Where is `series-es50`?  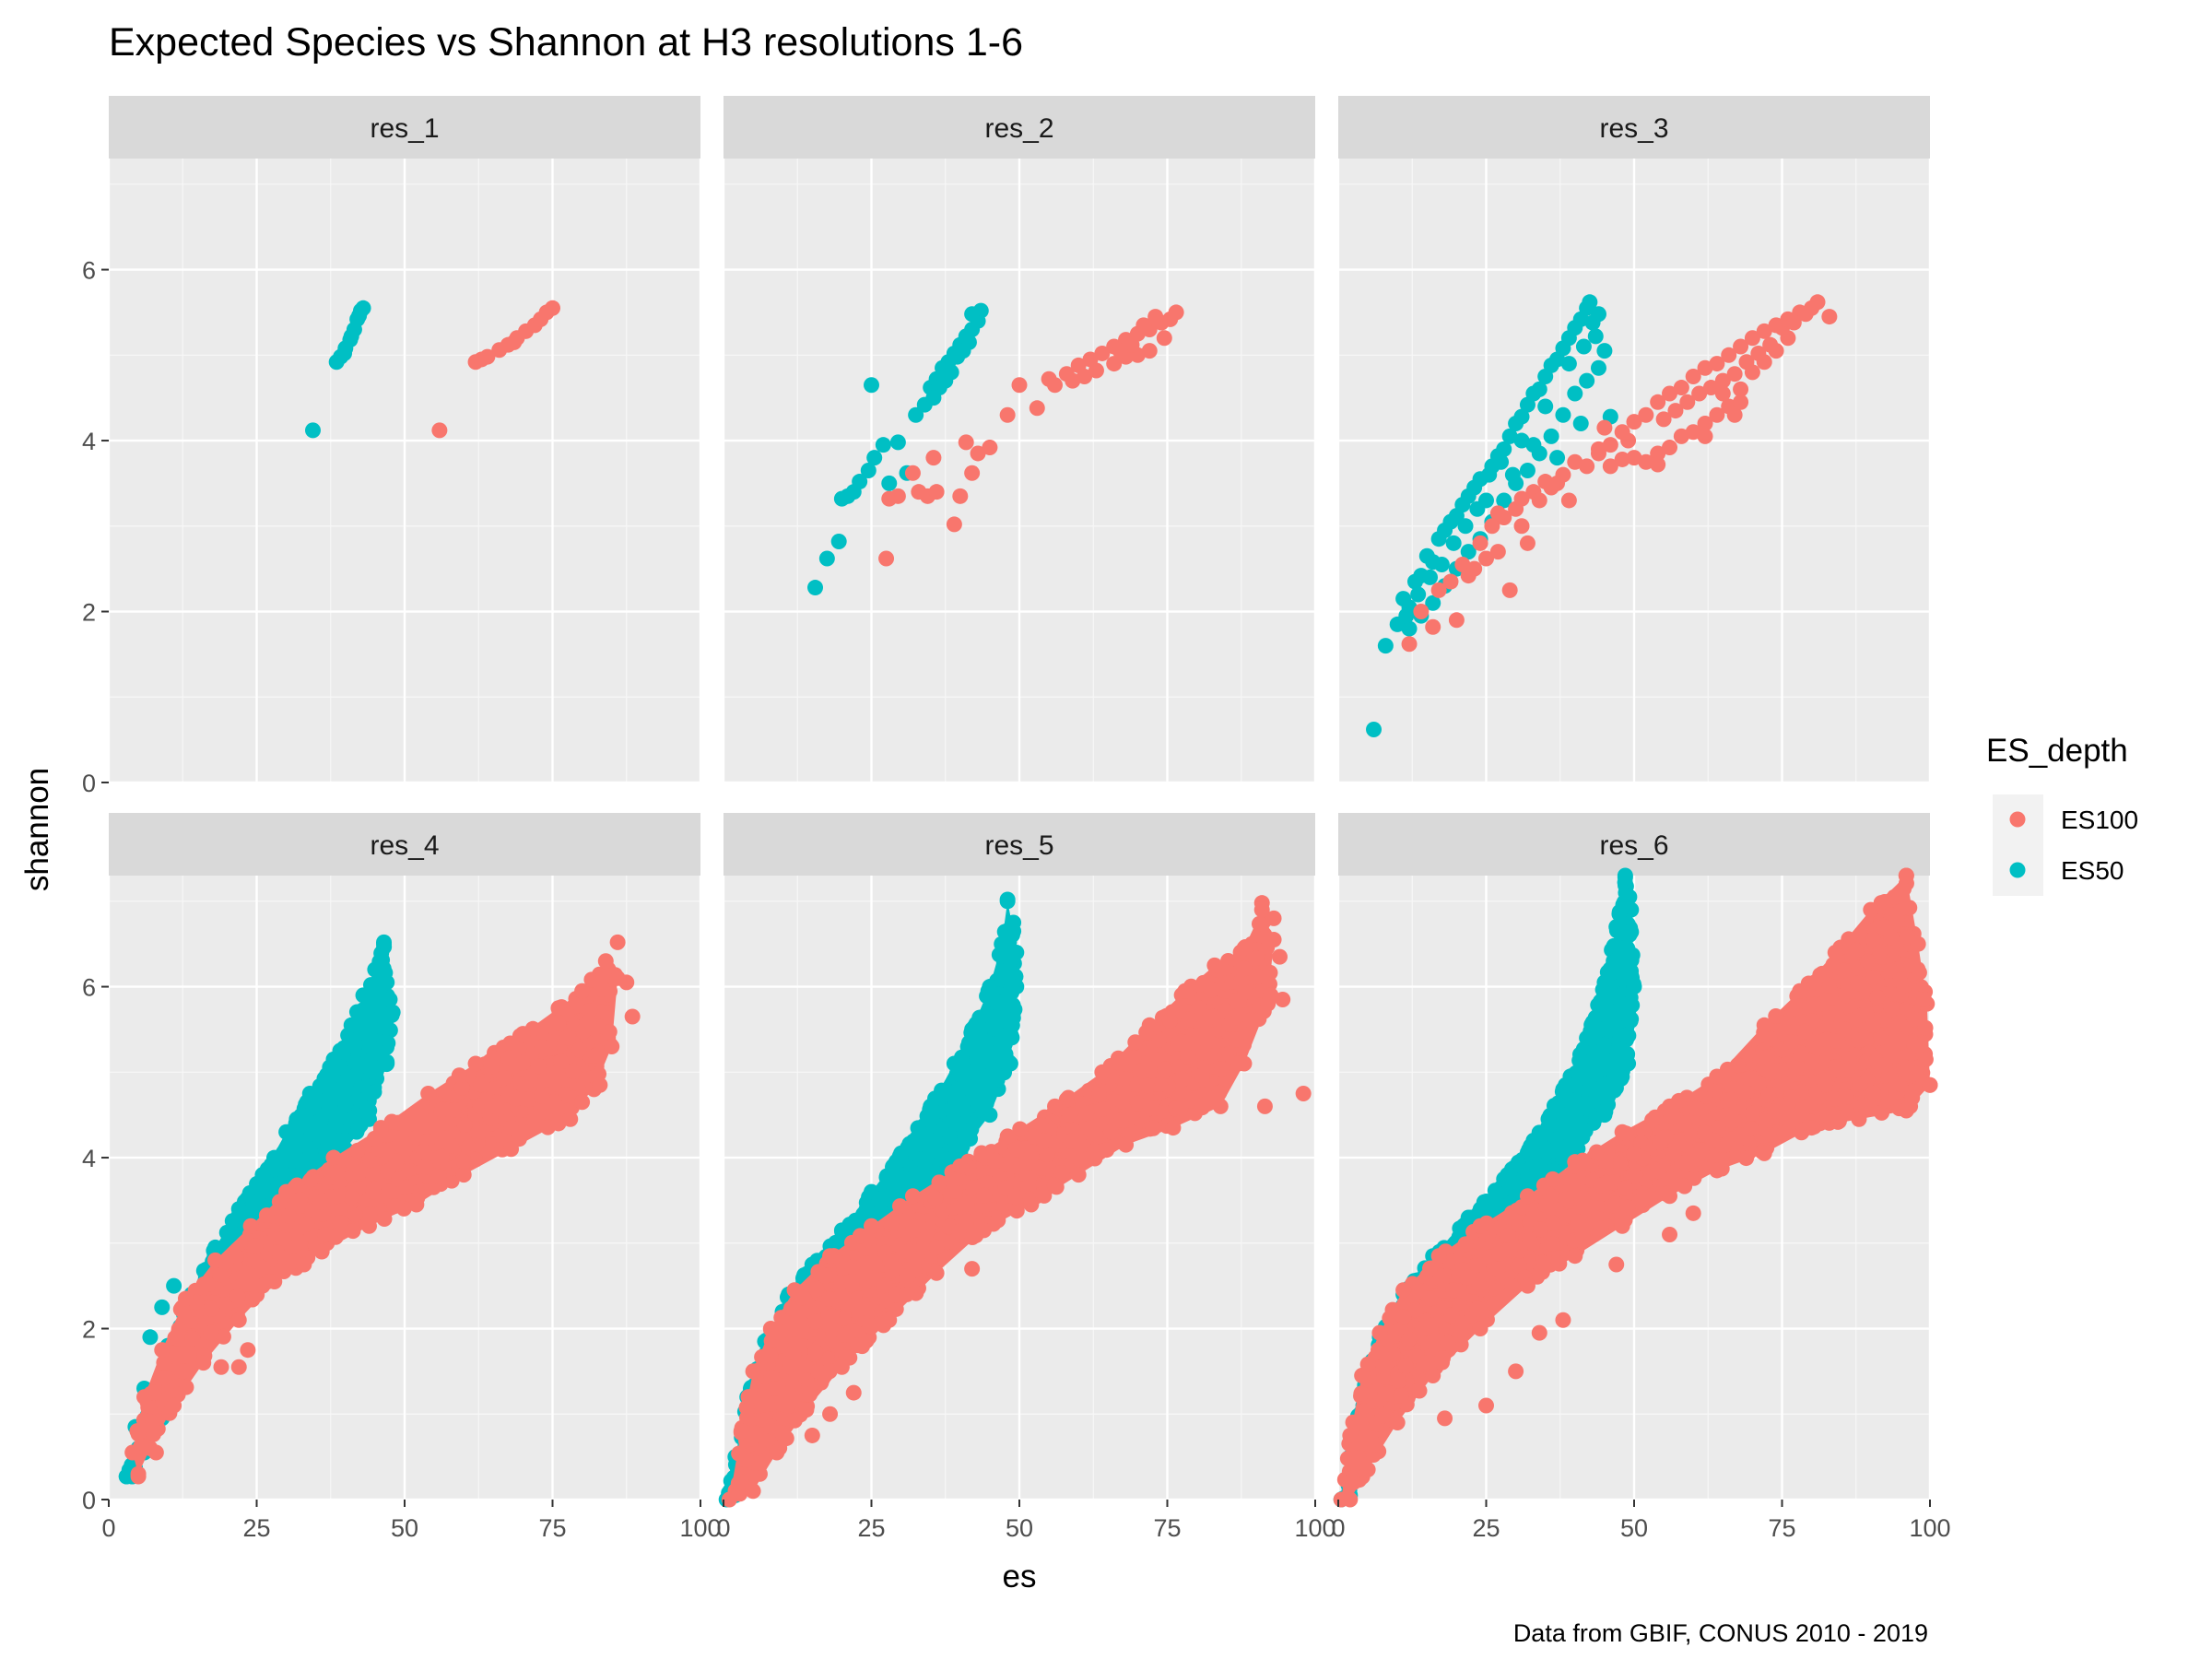 series-es50 is located at coordinates (898, 449).